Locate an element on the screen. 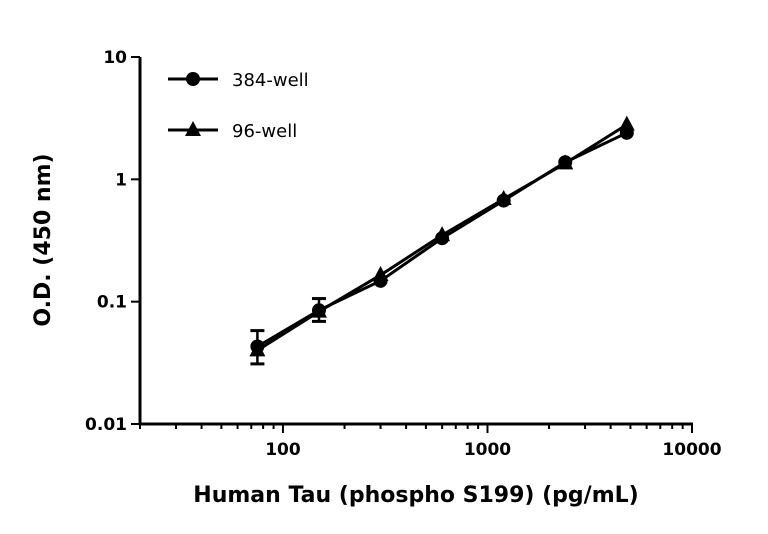 The width and height of the screenshot is (768, 534). y-tick-label: 10 is located at coordinates (115, 58).